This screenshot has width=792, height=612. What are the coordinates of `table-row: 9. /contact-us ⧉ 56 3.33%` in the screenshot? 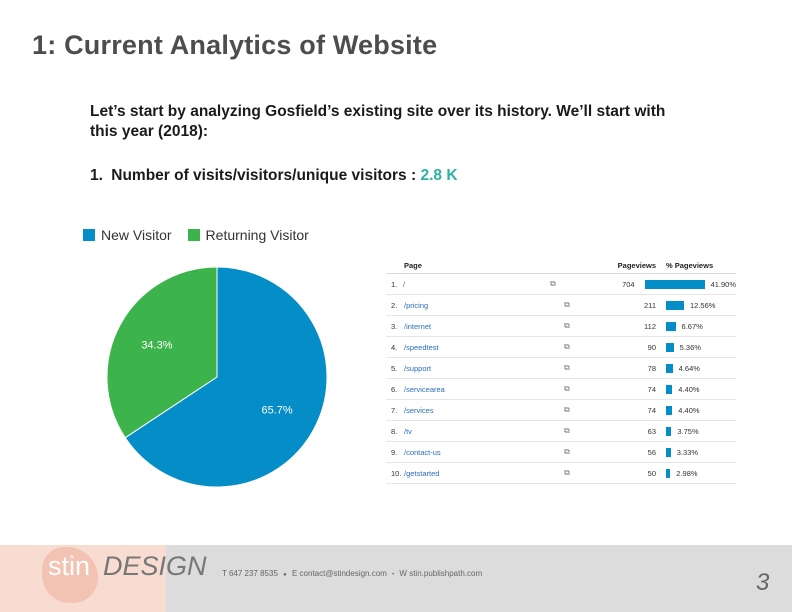 It's located at (561, 452).